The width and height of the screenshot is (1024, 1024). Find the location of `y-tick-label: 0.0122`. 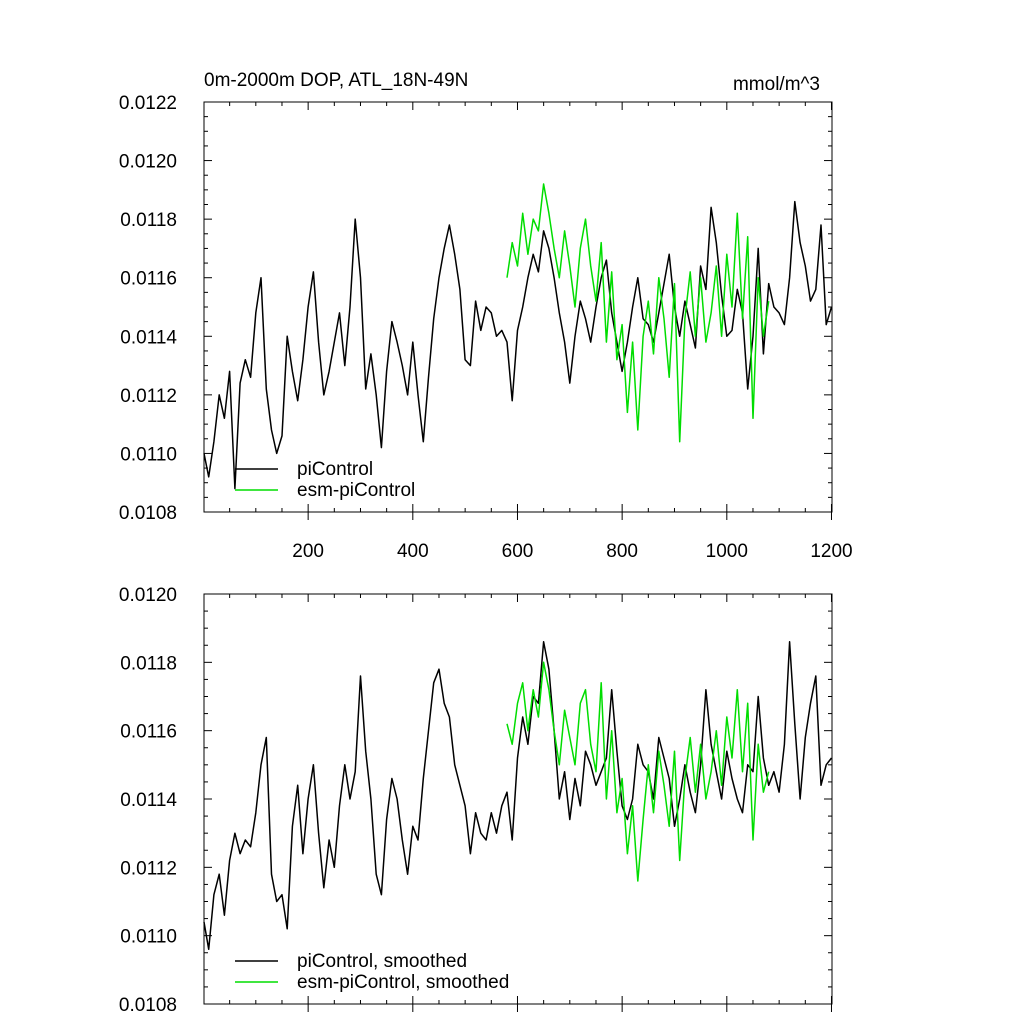

y-tick-label: 0.0122 is located at coordinates (148, 103).